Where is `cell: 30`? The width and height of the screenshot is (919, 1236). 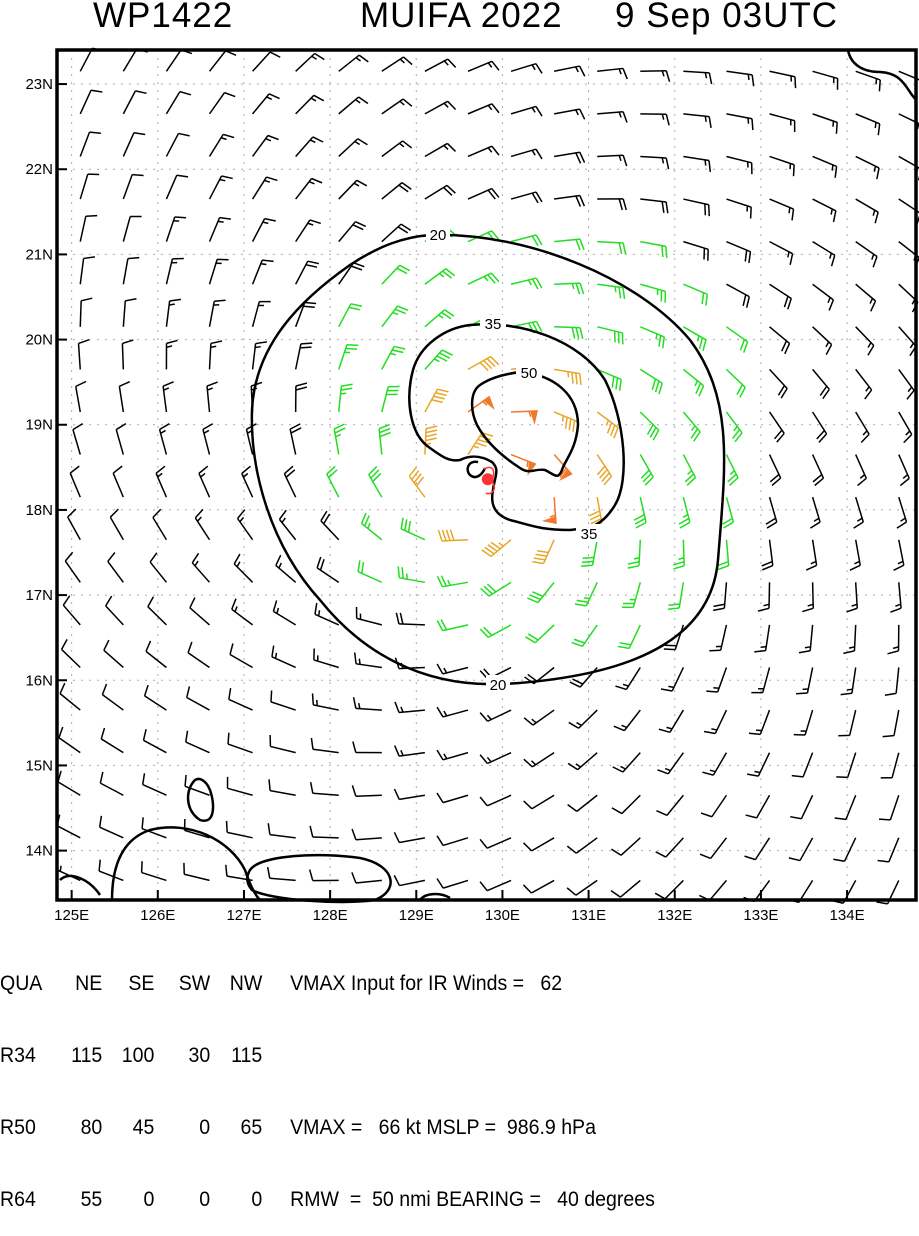
cell: 30 is located at coordinates (182, 1056).